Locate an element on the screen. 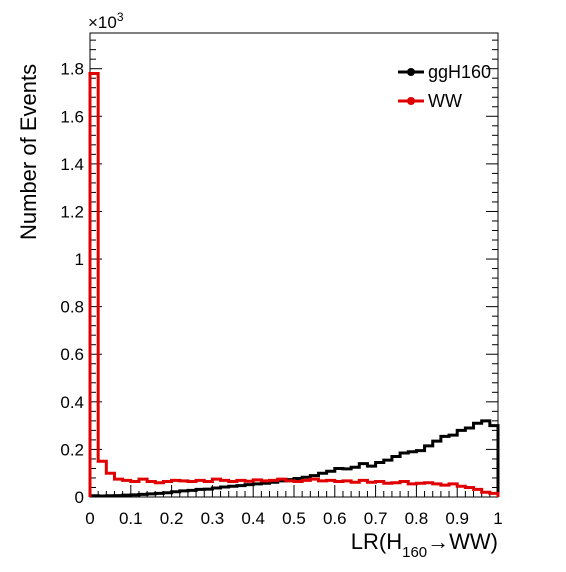  y-tick-label: 1.6 is located at coordinates (72, 116).